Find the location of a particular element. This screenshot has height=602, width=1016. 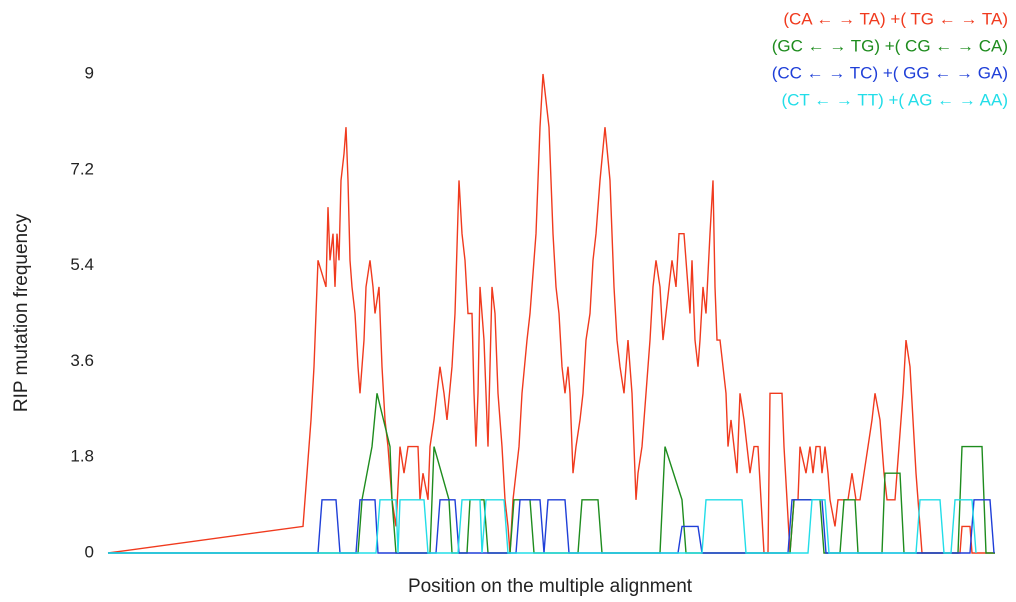

y-tick-label: 5.4 is located at coordinates (82, 264).